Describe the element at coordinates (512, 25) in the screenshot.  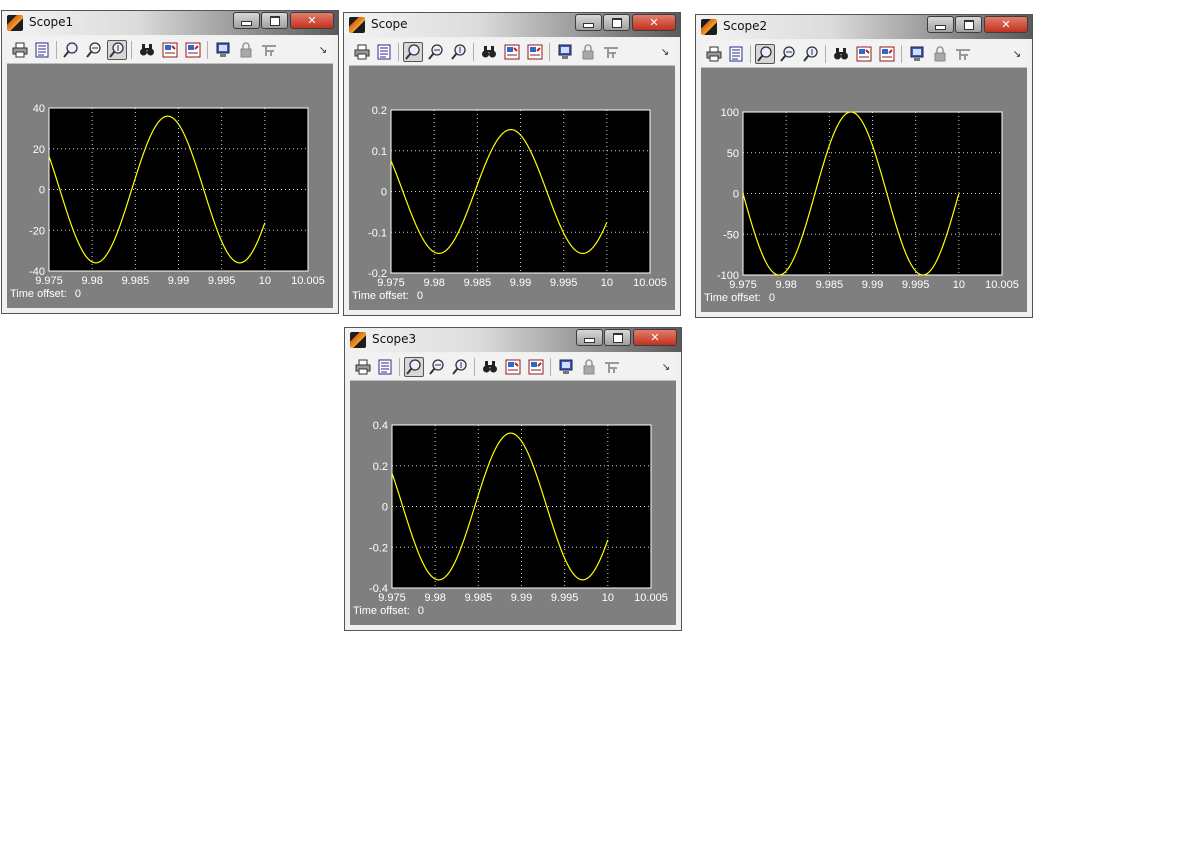
I see `title-bar: Scope ✕` at that location.